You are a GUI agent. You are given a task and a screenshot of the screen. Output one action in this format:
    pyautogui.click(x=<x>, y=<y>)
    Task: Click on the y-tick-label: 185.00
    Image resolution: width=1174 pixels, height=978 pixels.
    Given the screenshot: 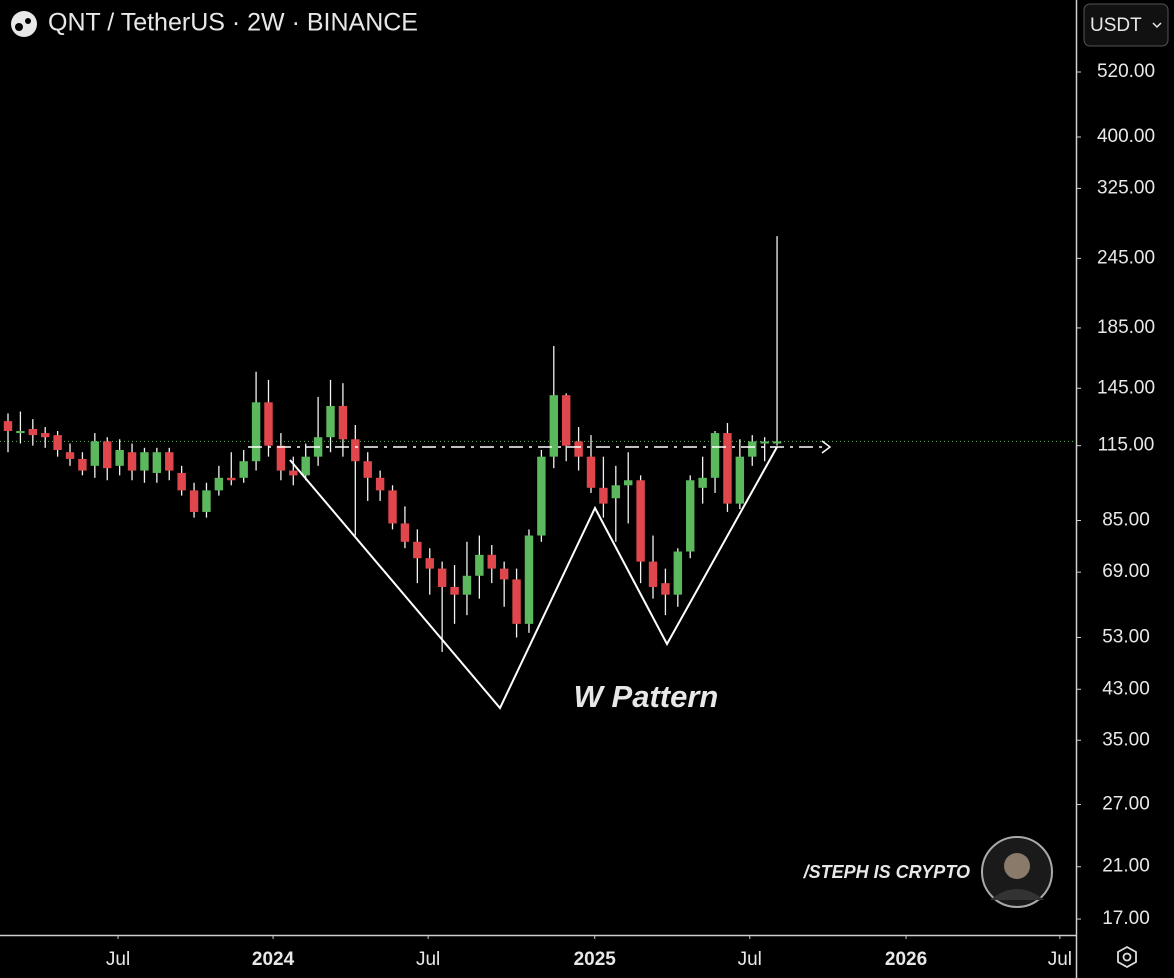 What is the action you would take?
    pyautogui.click(x=1126, y=327)
    